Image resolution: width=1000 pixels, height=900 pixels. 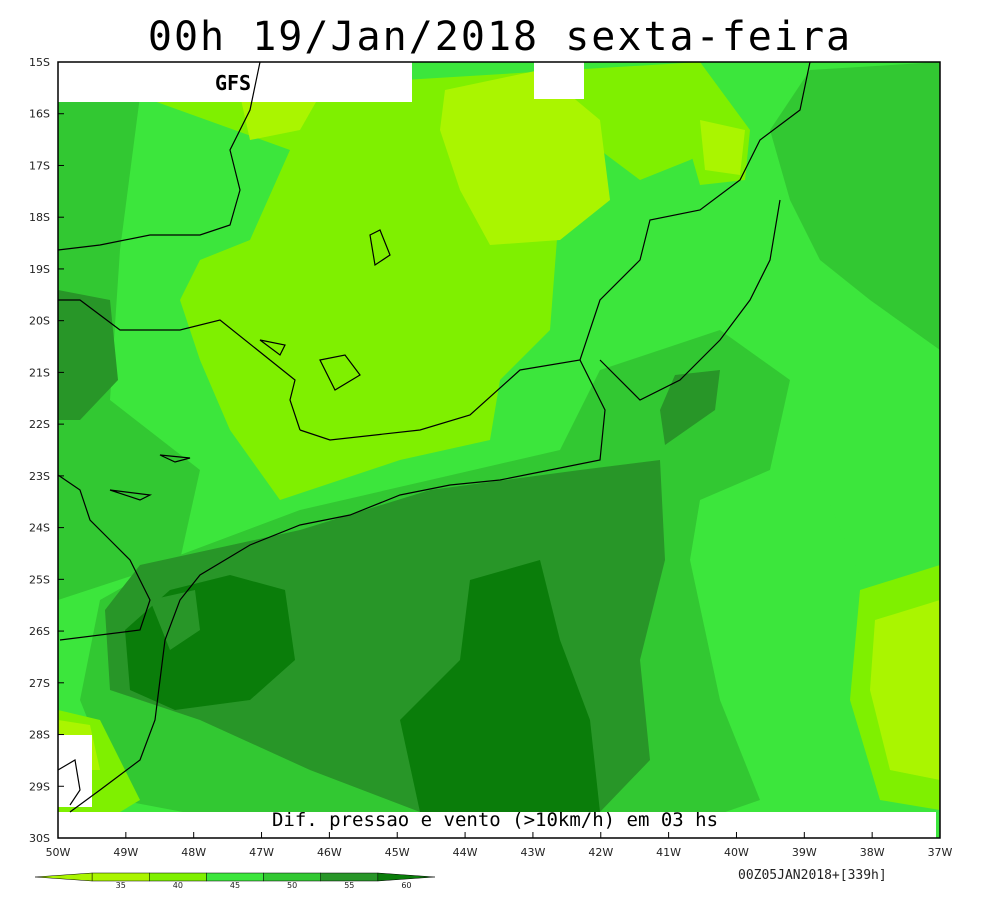 I want to click on lat-tick-label: 24S, so click(x=39, y=528).